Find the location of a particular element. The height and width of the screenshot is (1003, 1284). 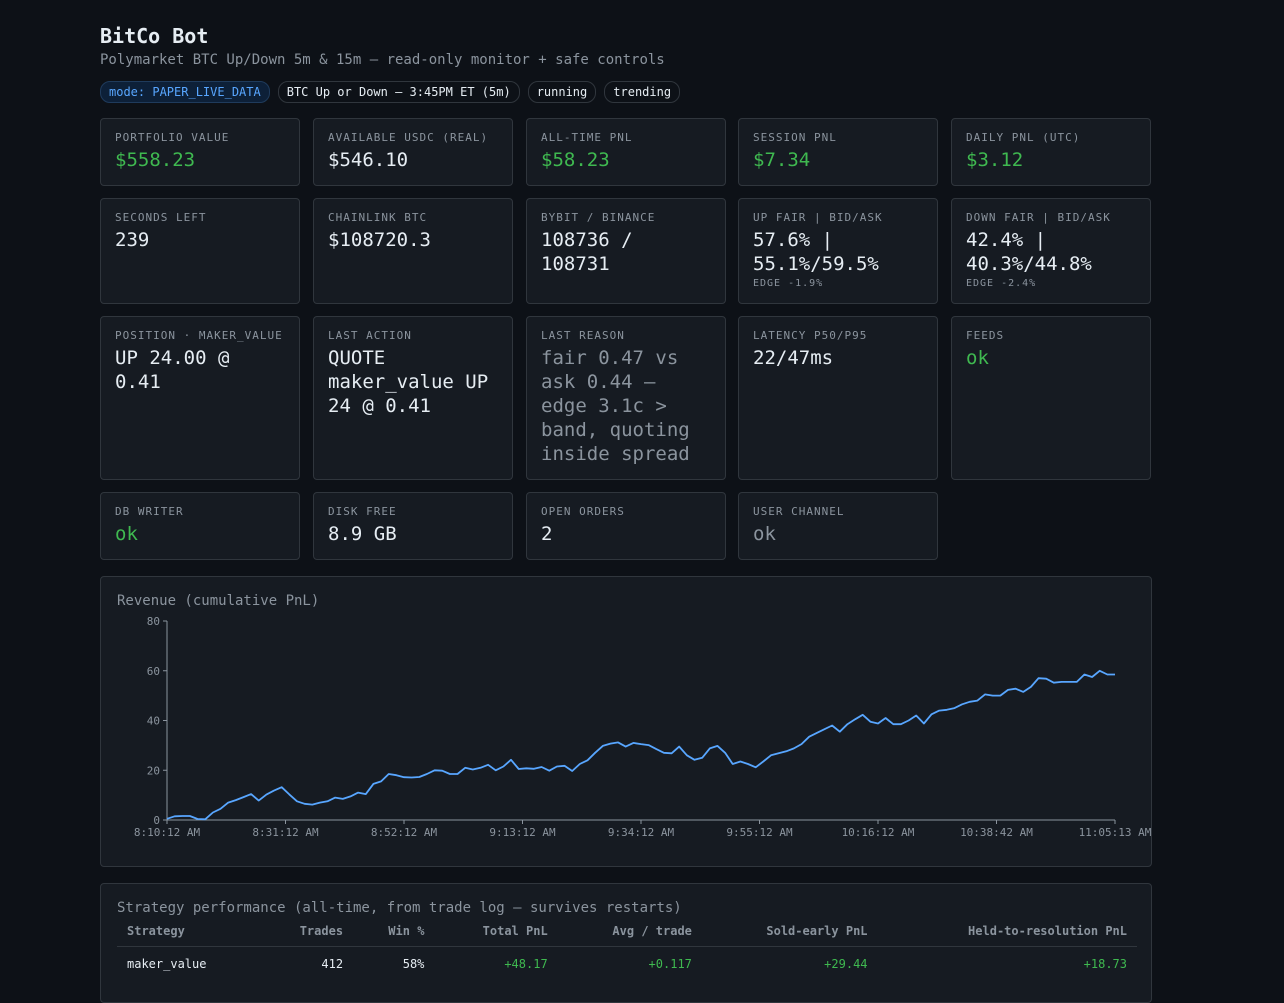

card-label: LAST REASON is located at coordinates (583, 335).